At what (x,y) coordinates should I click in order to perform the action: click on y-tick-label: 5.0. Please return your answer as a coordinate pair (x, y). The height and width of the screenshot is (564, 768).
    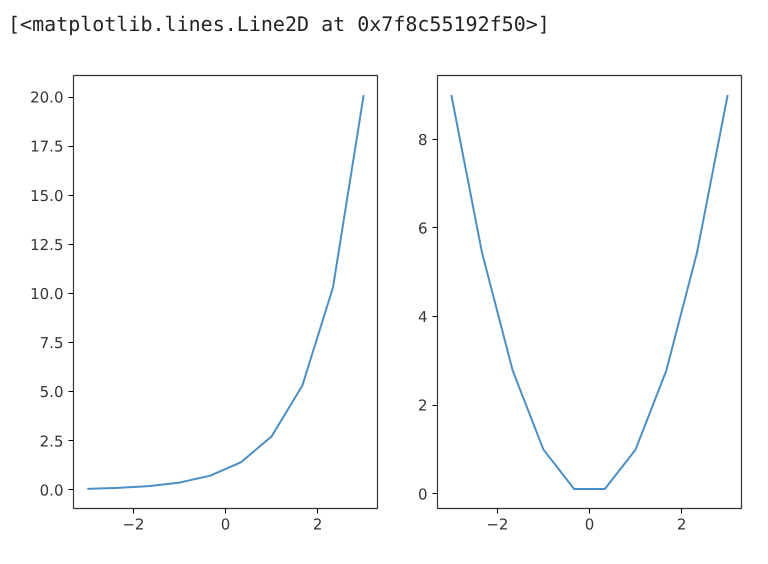
    Looking at the image, I should click on (52, 392).